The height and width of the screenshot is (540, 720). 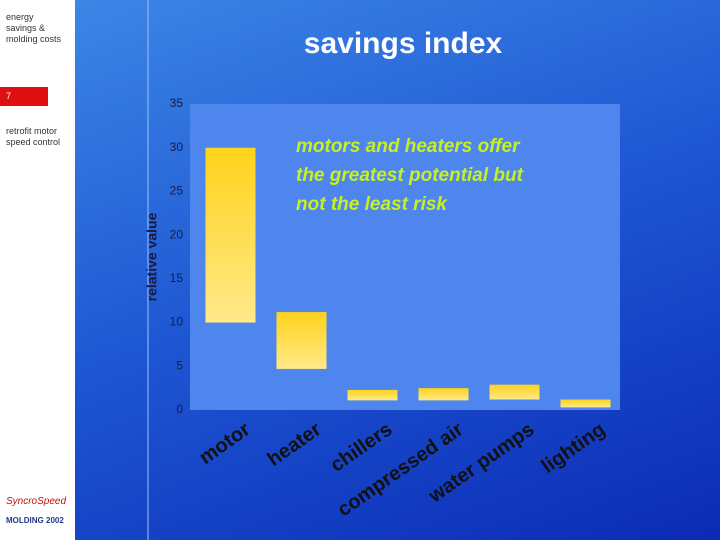 What do you see at coordinates (179, 409) in the screenshot?
I see `y-tick-label: 0` at bounding box center [179, 409].